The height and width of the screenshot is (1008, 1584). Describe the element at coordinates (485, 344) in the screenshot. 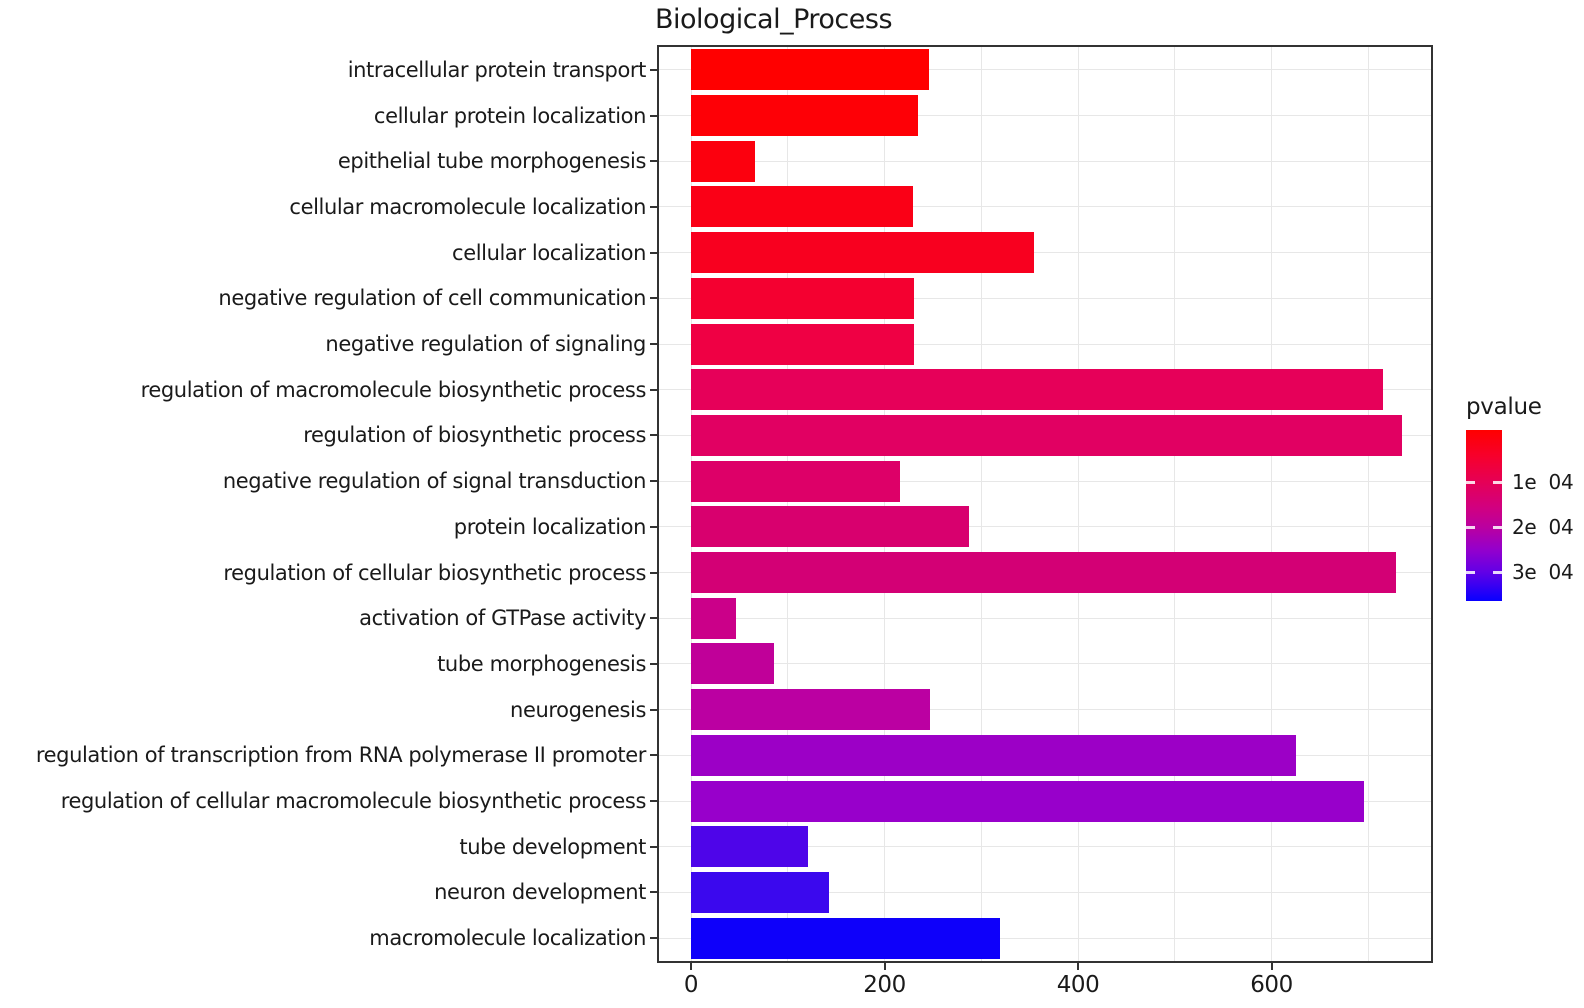

I see `category-label: negative regulation of signaling` at that location.